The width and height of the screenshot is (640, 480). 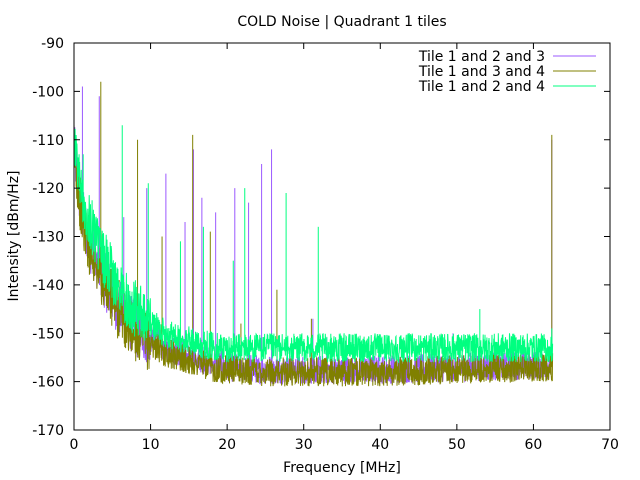 I want to click on y-tick-label: -120, so click(x=48, y=189).